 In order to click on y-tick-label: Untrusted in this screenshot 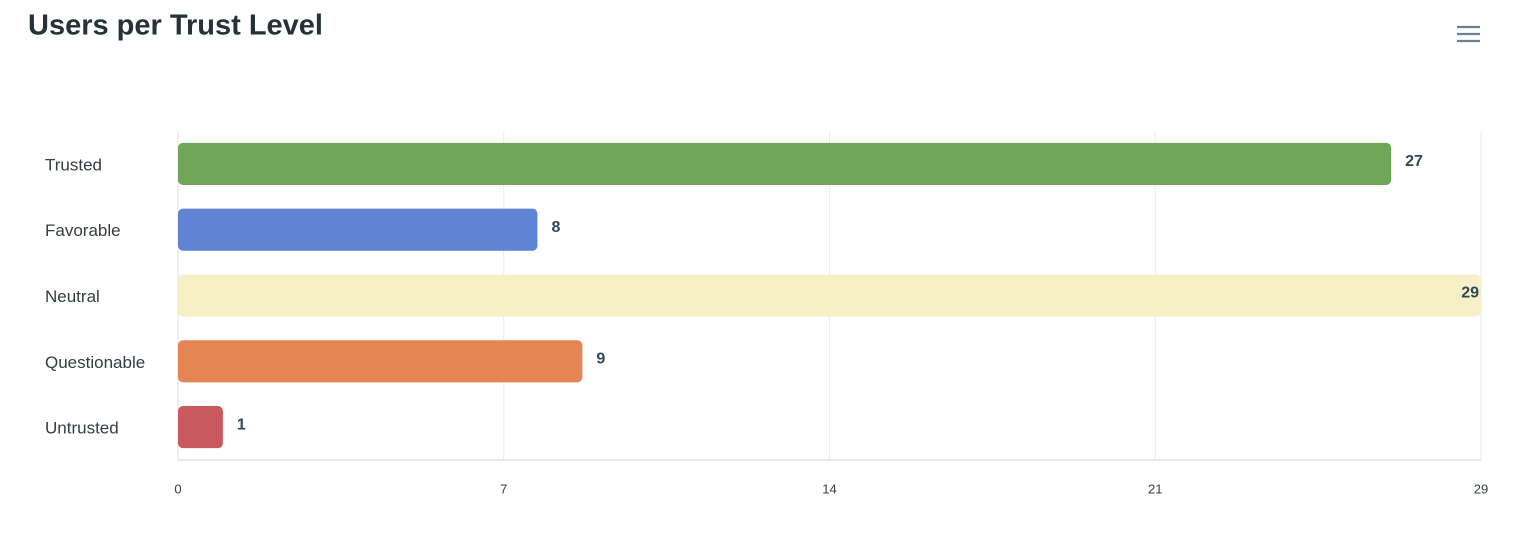, I will do `click(82, 428)`.